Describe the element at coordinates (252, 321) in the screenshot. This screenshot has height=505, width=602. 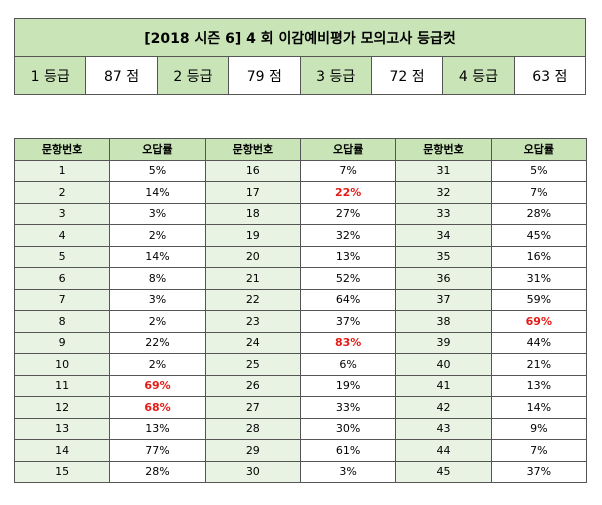
I see `question-number: 23` at that location.